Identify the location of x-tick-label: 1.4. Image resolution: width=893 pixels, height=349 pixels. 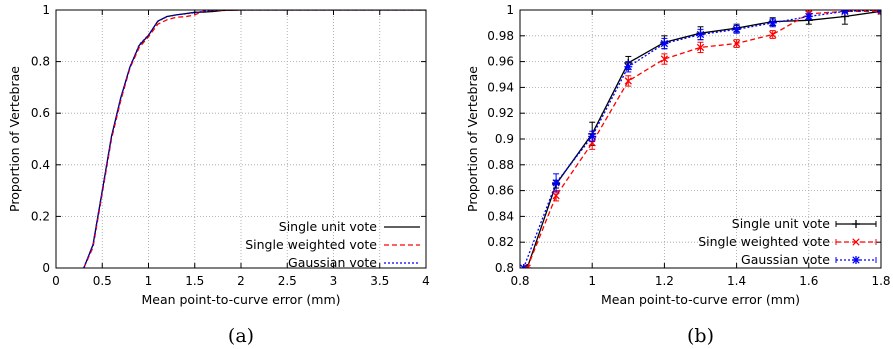
(736, 281).